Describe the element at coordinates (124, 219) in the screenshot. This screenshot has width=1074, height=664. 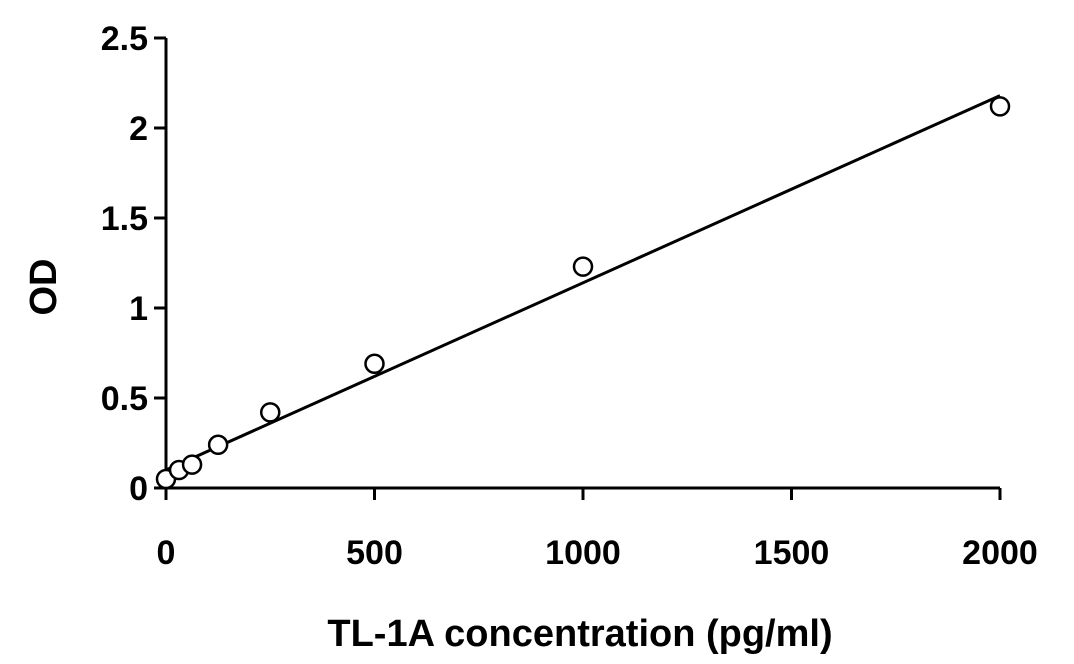
I see `y-tick-label: 1.5` at that location.